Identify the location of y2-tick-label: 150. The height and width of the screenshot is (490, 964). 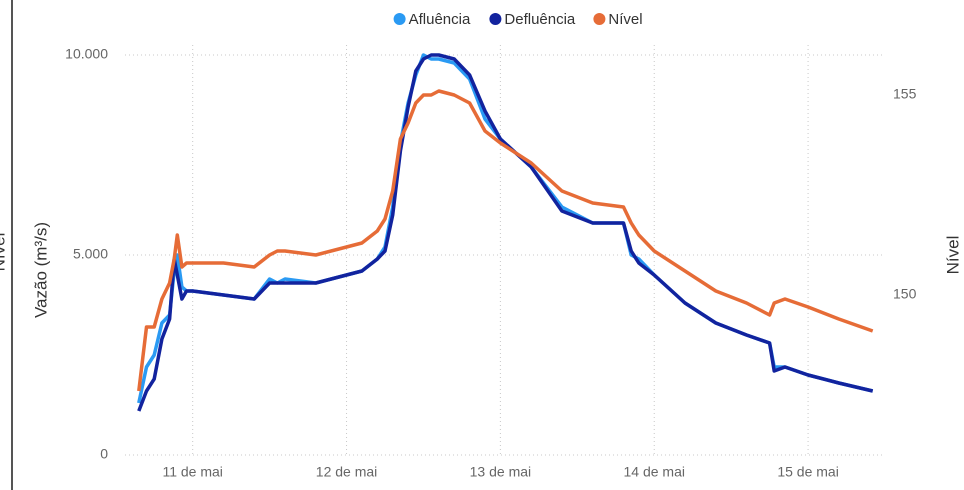
(905, 294).